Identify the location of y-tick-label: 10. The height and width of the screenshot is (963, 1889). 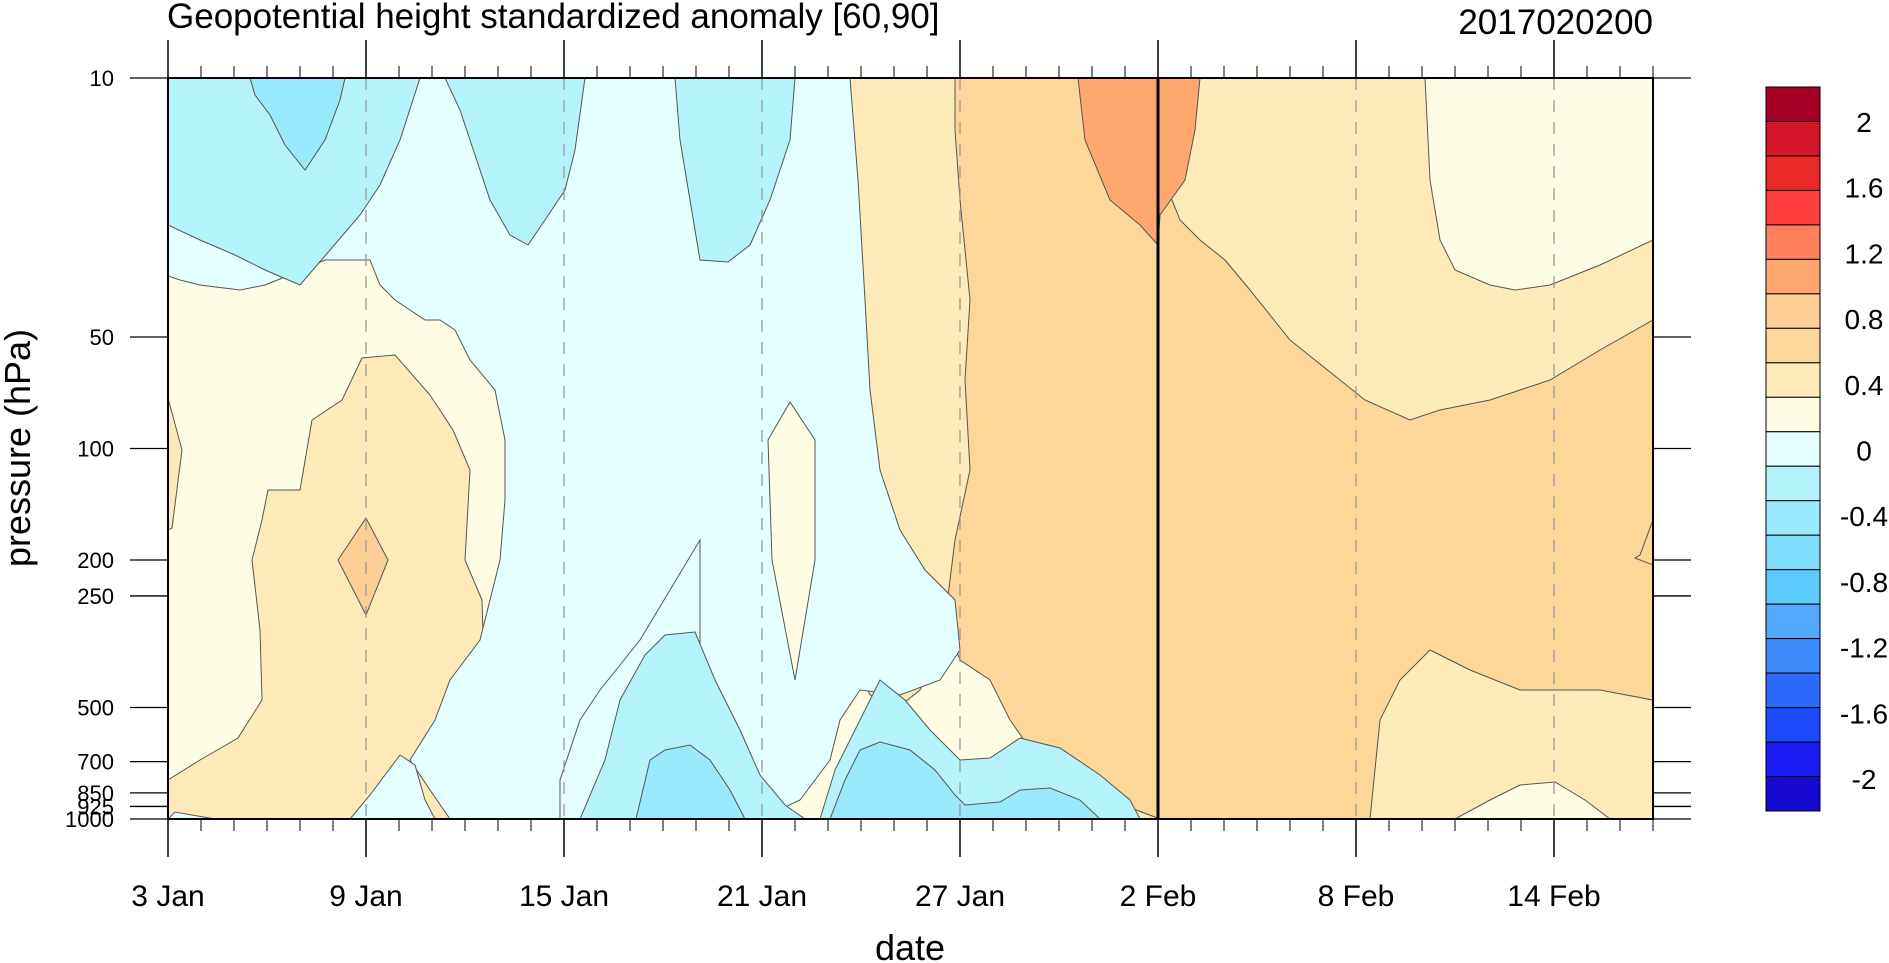
(102, 78).